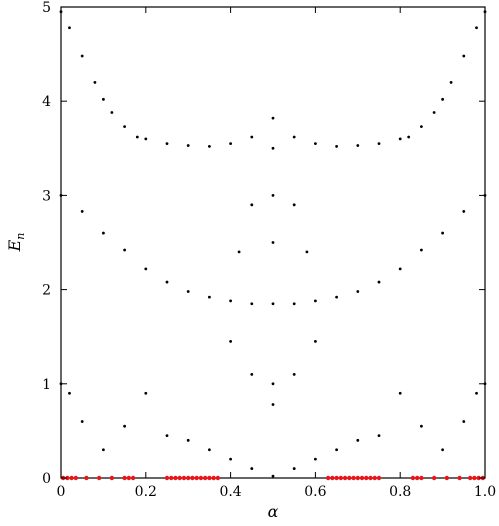 This screenshot has width=499, height=526. Describe the element at coordinates (230, 492) in the screenshot. I see `x-tick-label: 0.4` at that location.